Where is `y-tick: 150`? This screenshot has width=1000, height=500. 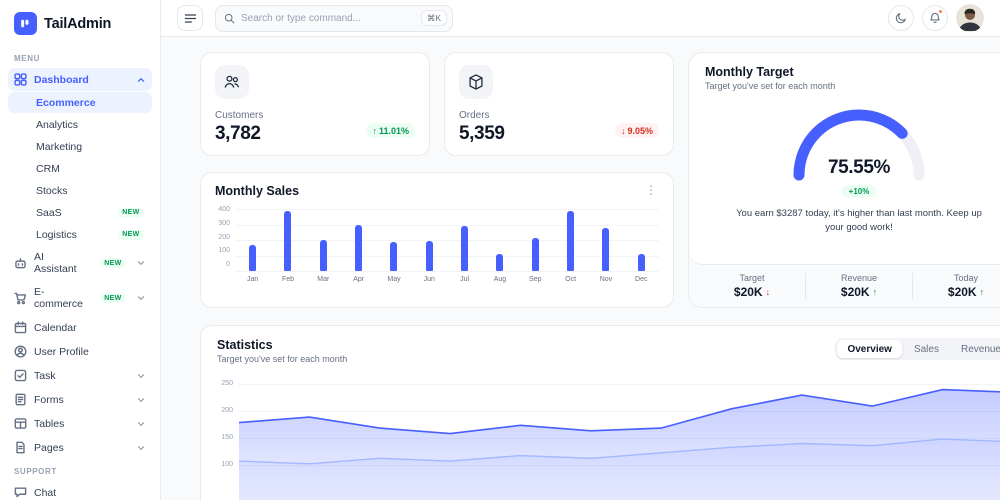 y-tick: 150 is located at coordinates (227, 437).